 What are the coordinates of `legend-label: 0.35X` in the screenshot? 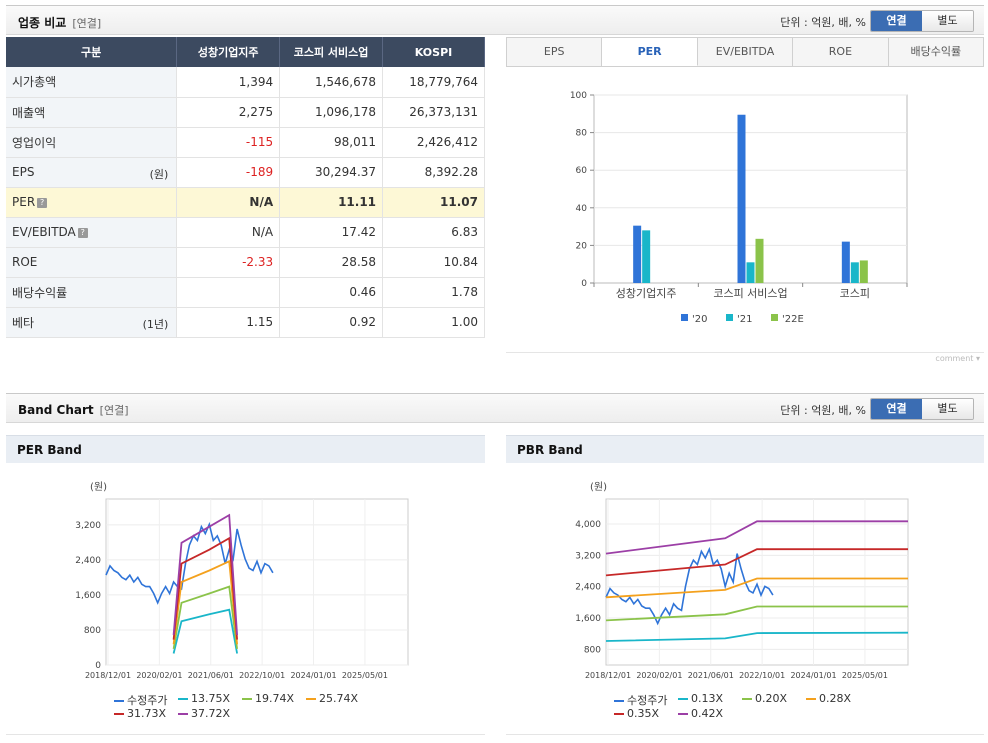 It's located at (643, 713).